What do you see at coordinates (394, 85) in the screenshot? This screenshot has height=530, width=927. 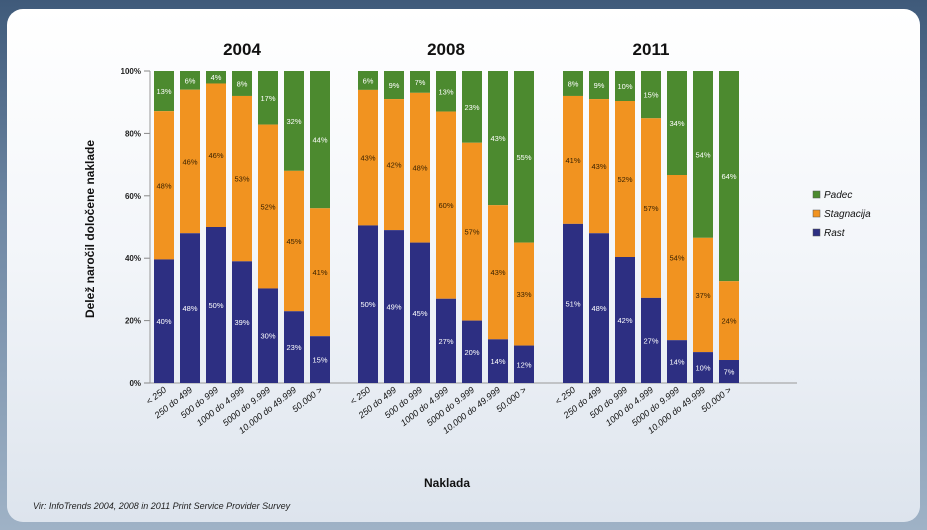 I see `data-label-padec: 9%` at bounding box center [394, 85].